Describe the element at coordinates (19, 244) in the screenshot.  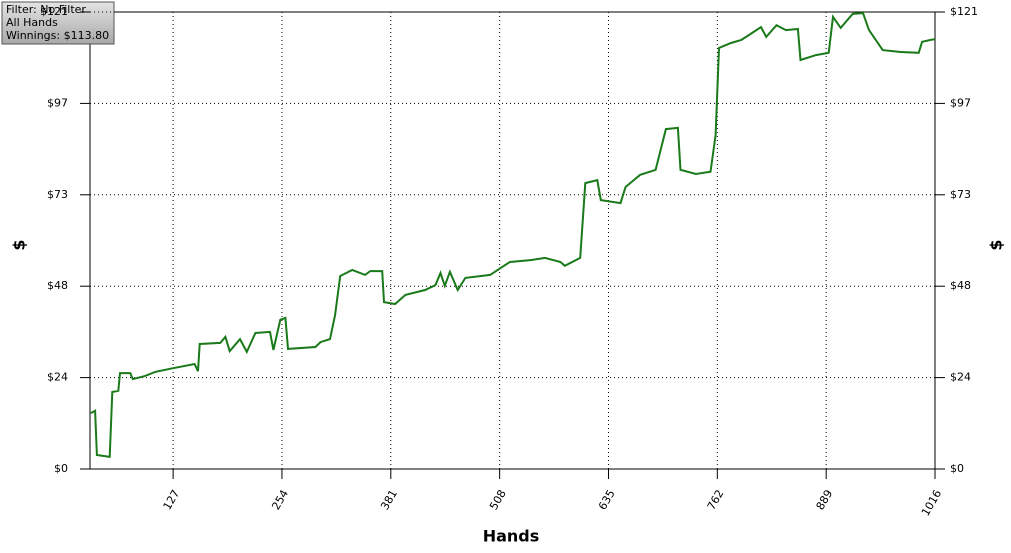
I see `y-axis-title: $` at that location.